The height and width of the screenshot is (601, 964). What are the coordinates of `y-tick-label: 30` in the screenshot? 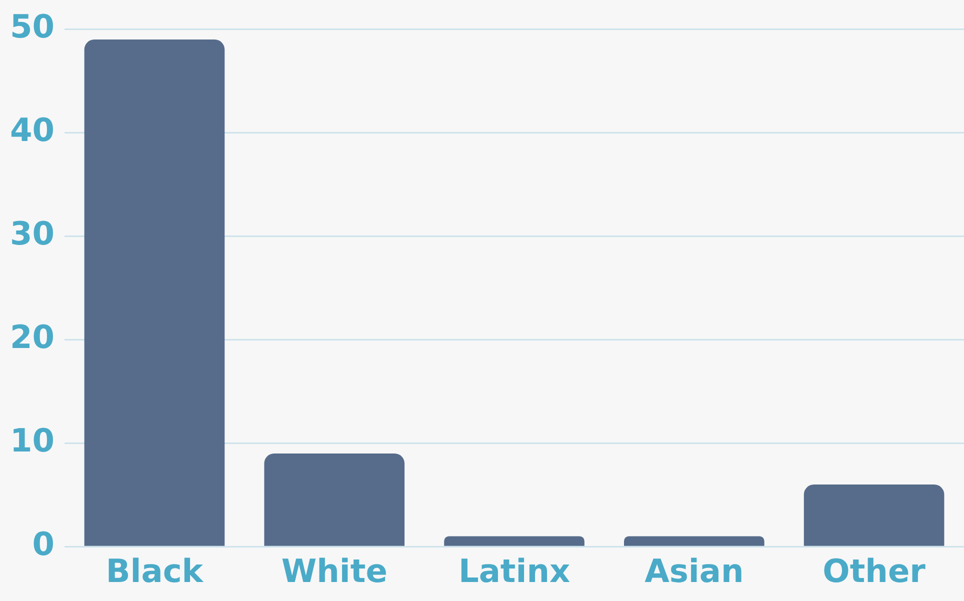 It's located at (32, 233).